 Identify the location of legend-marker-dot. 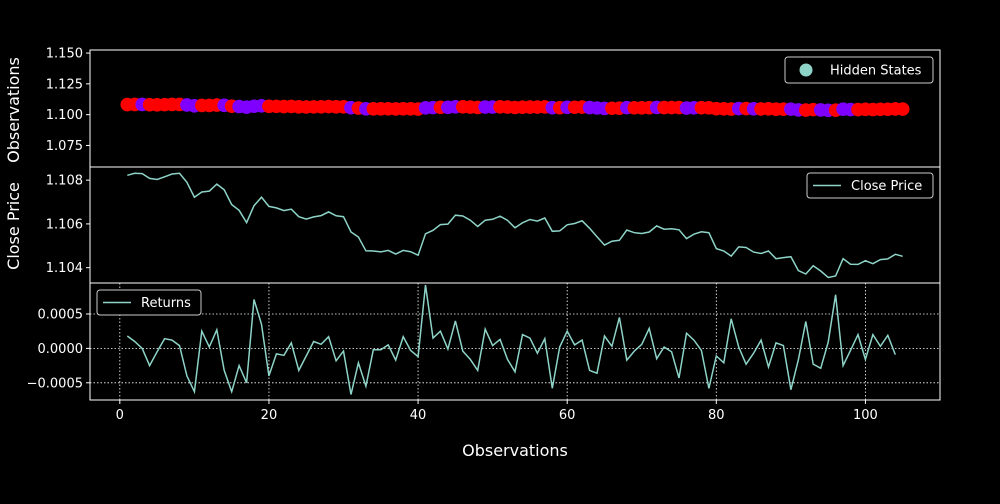
(806, 70).